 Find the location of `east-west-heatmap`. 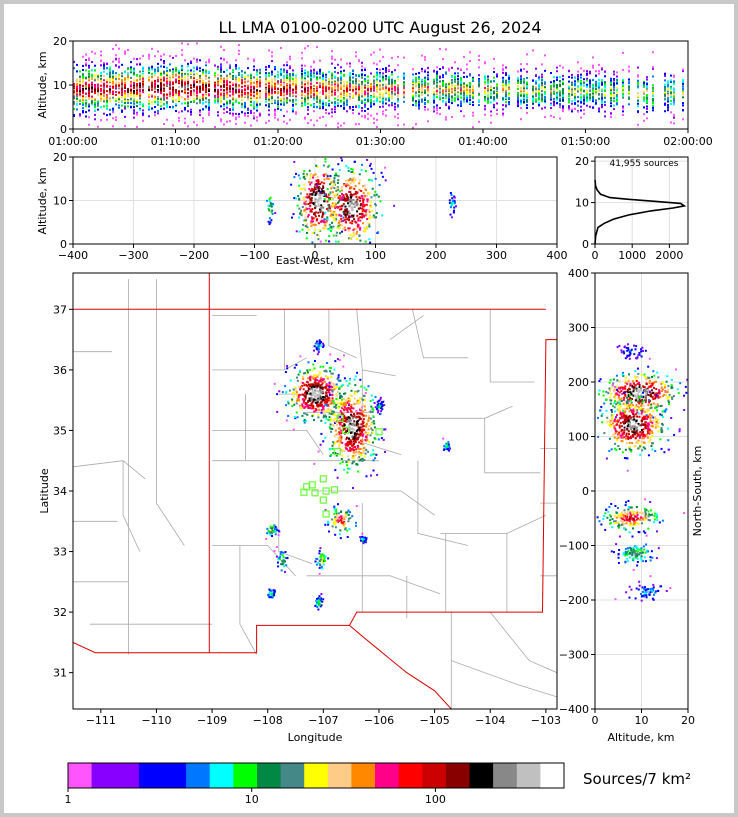

east-west-heatmap is located at coordinates (361, 200).